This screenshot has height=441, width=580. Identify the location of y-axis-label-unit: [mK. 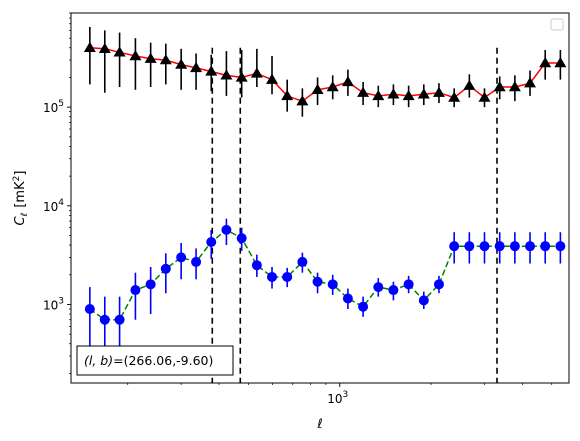
(20, 194).